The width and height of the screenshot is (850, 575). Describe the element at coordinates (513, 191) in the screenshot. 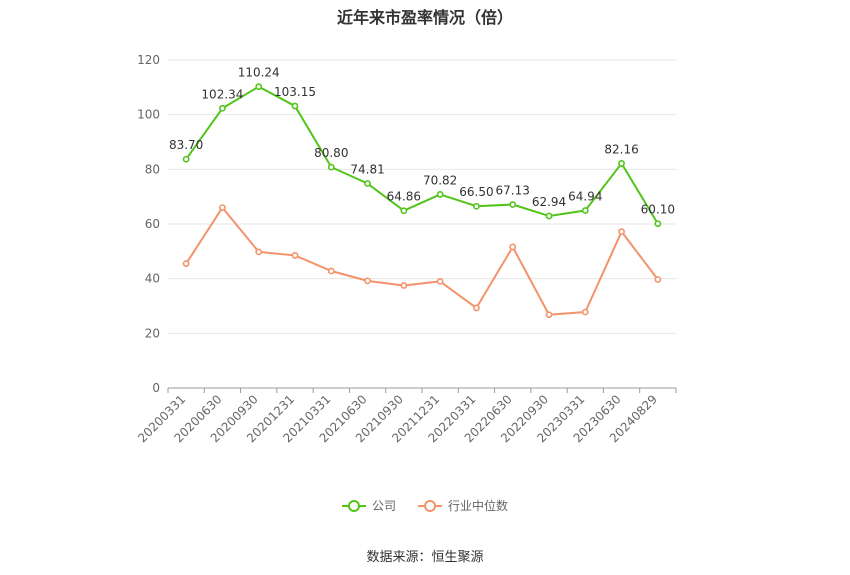

I see `data-label: 67.13` at that location.